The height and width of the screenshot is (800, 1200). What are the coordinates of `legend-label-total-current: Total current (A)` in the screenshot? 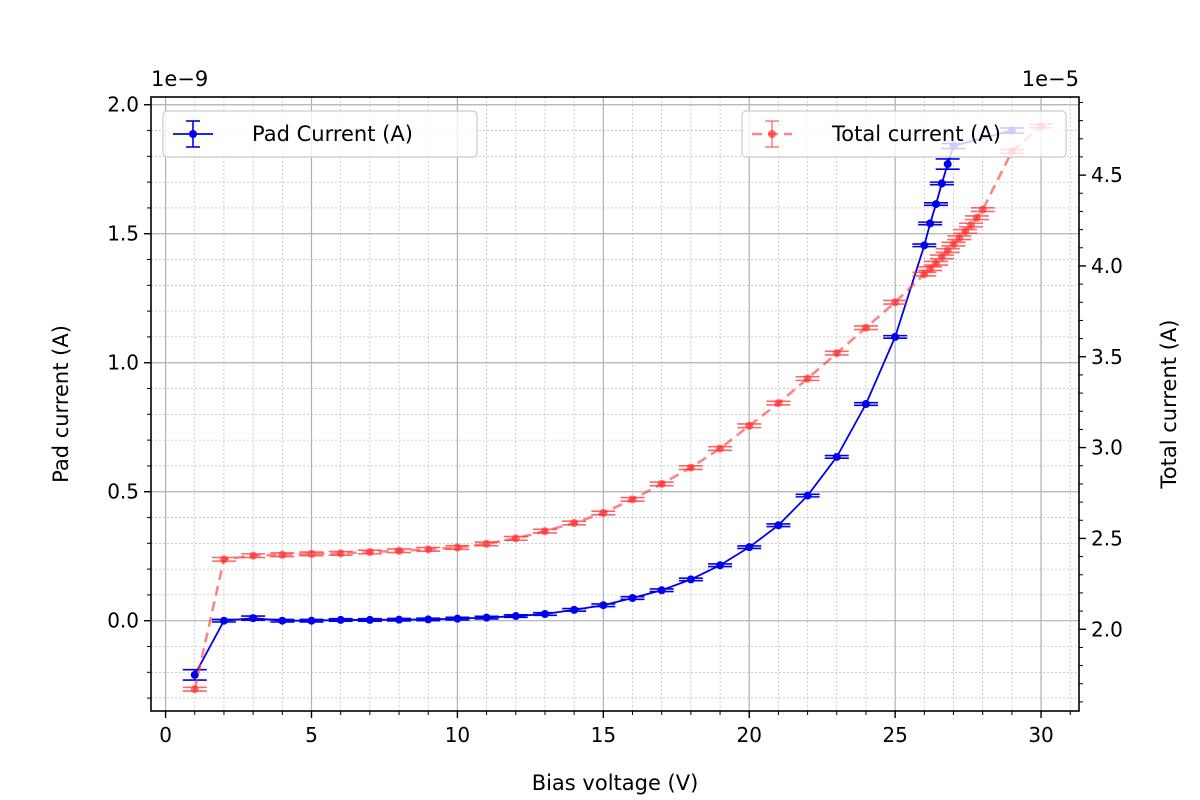 It's located at (916, 134).